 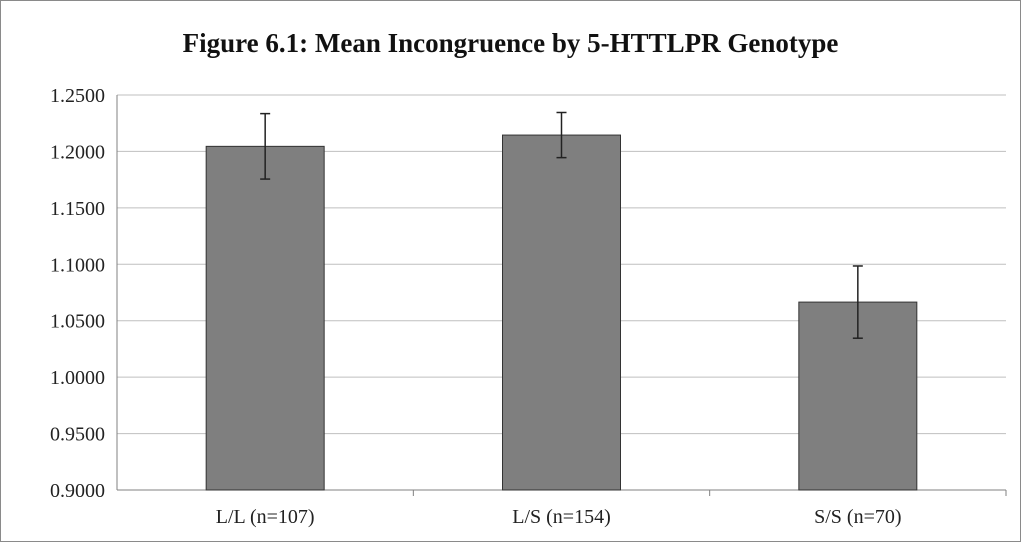 What do you see at coordinates (77, 378) in the screenshot?
I see `y-tick-label: 1.0000` at bounding box center [77, 378].